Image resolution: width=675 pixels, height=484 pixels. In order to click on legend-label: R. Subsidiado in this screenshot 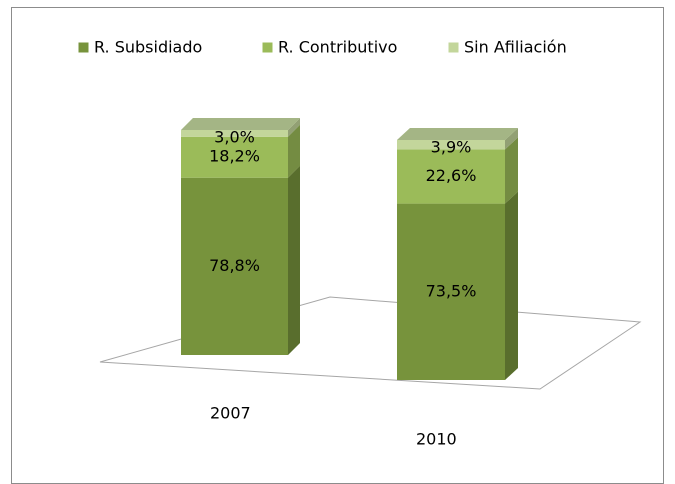, I will do `click(148, 47)`.